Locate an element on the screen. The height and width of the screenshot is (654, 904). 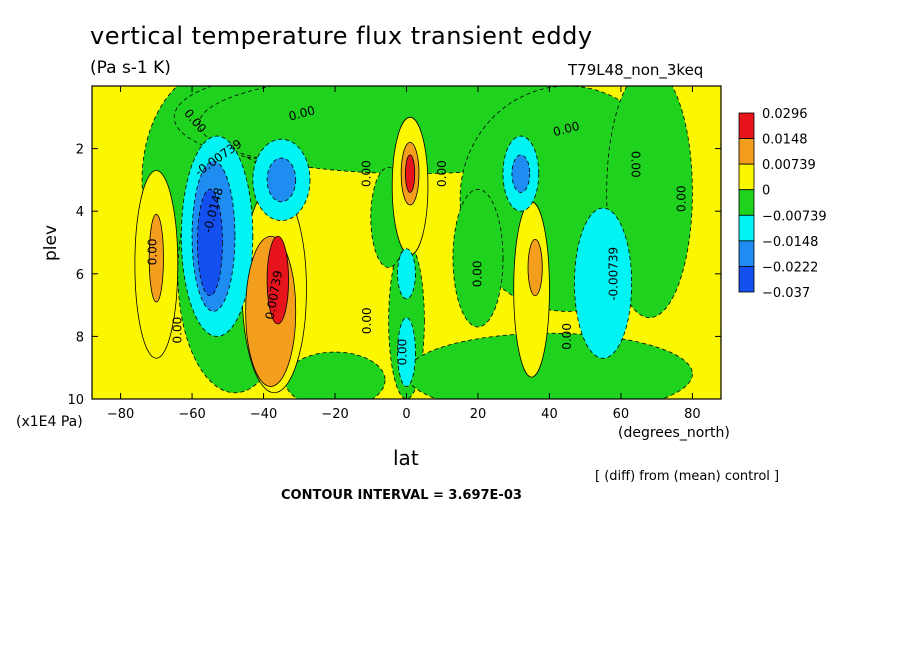
contour-label: -0.00739 is located at coordinates (613, 274).